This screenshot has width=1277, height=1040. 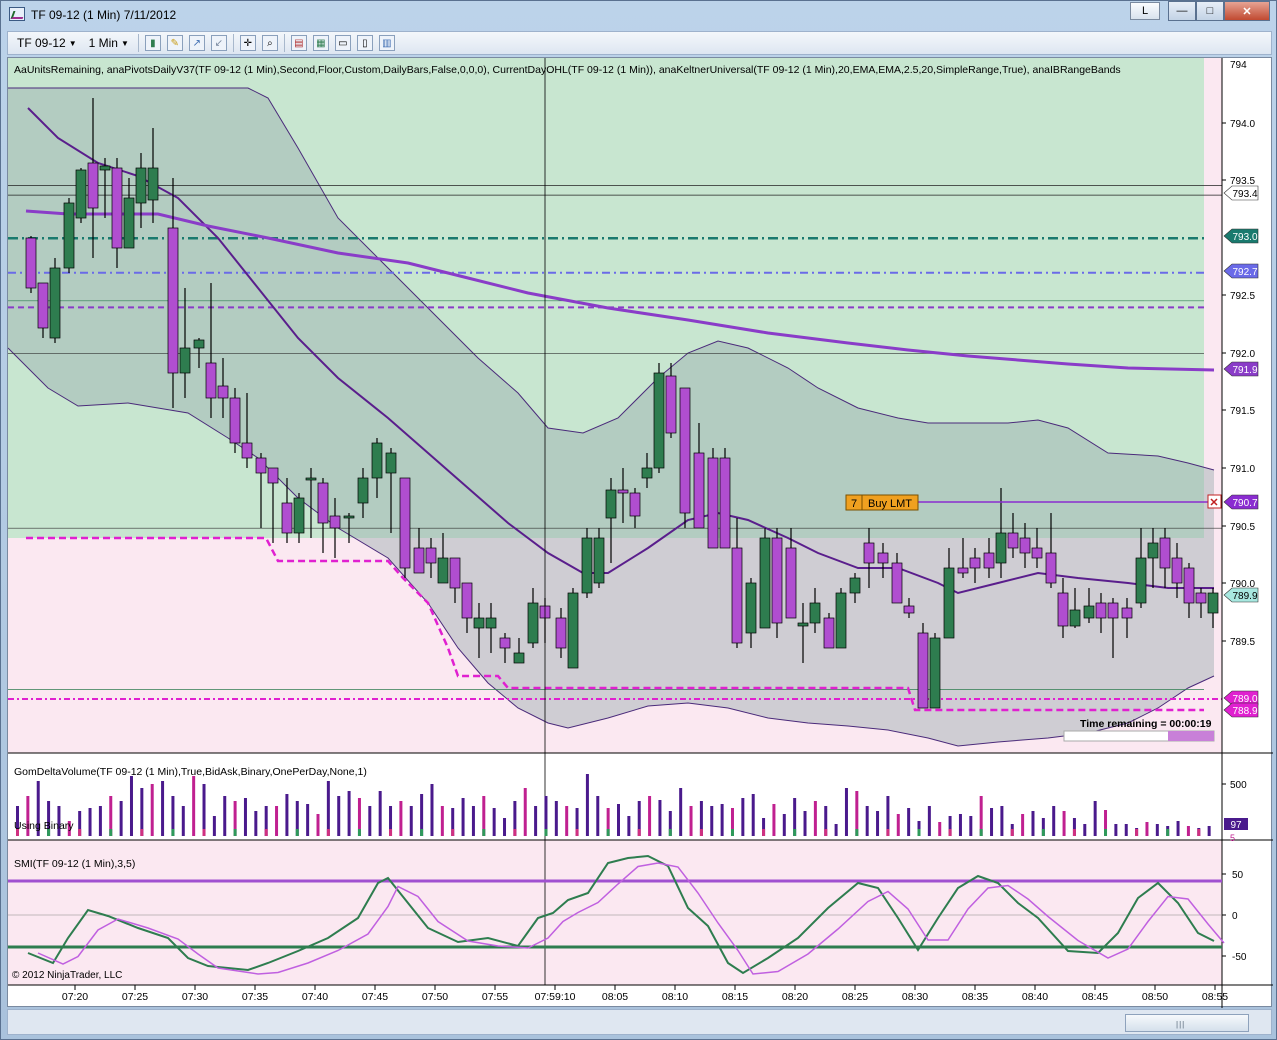 I want to click on minimize-button: —, so click(x=1182, y=11).